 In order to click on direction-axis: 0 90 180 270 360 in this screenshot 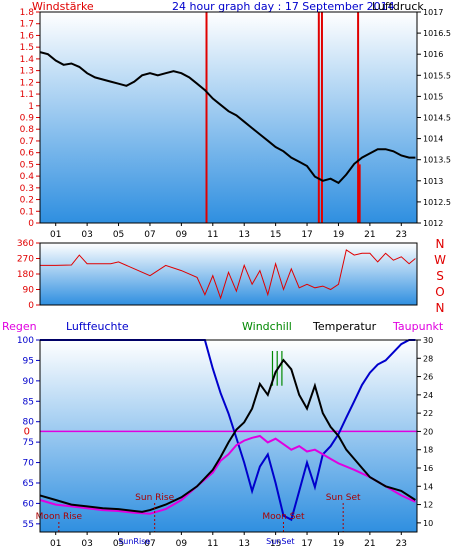, I will do `click(28, 275)`.